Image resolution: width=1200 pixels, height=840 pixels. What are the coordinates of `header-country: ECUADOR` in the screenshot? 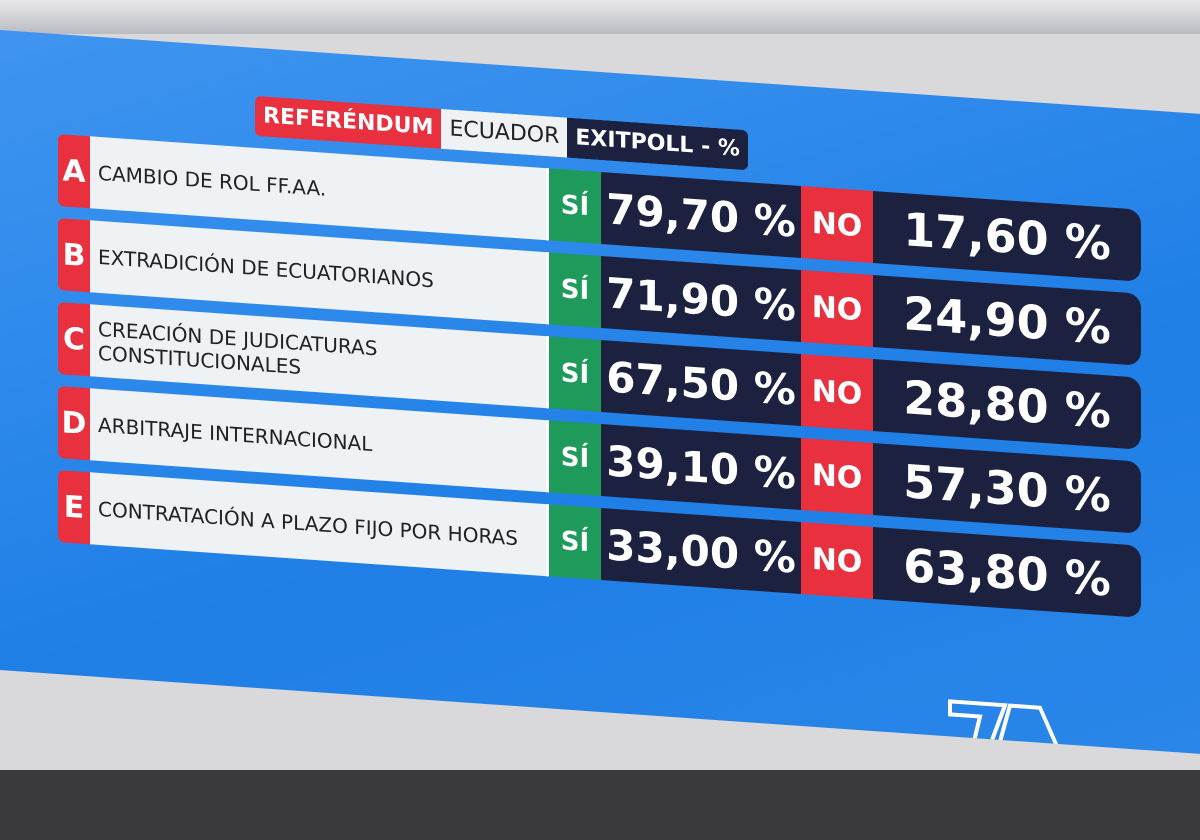 It's located at (504, 133).